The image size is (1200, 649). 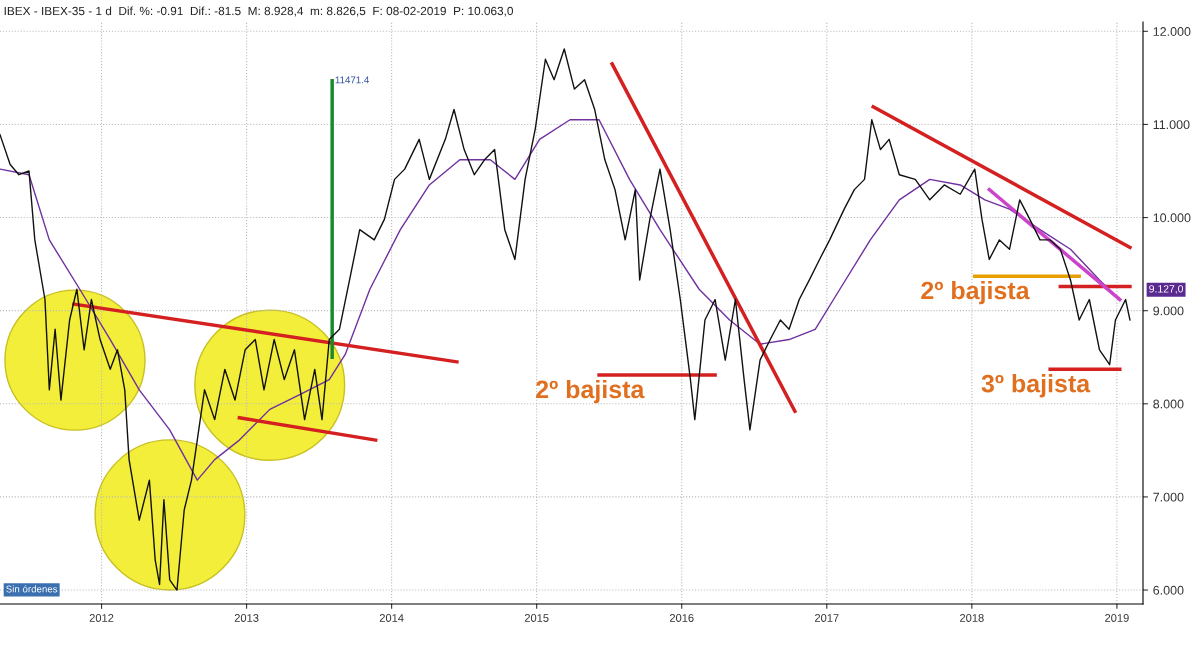 What do you see at coordinates (681, 618) in the screenshot?
I see `x-tick-label: 2016` at bounding box center [681, 618].